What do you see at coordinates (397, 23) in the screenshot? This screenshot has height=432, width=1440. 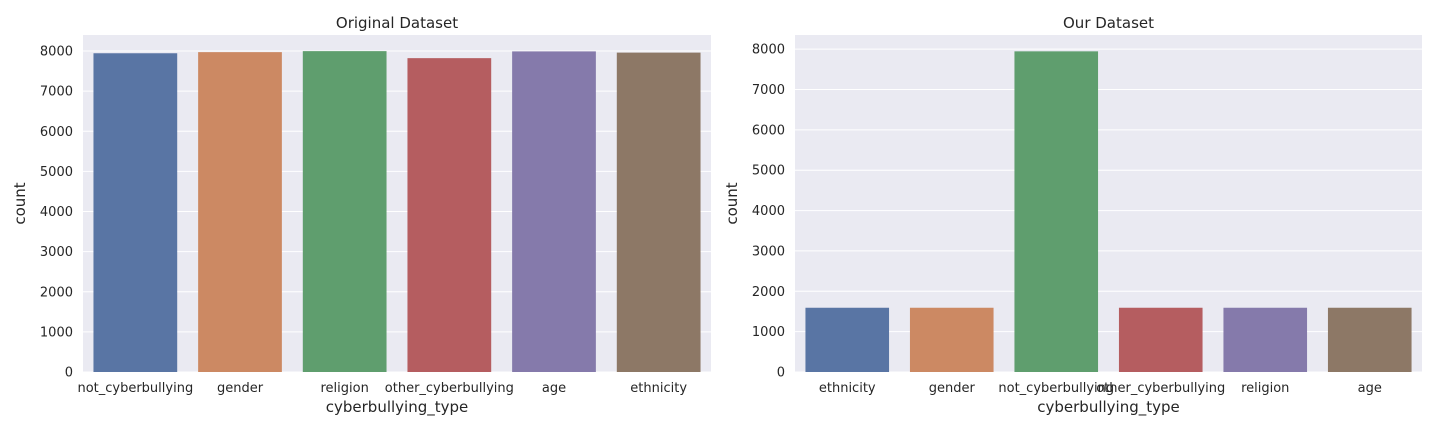 I see `chart-title: Original Dataset` at bounding box center [397, 23].